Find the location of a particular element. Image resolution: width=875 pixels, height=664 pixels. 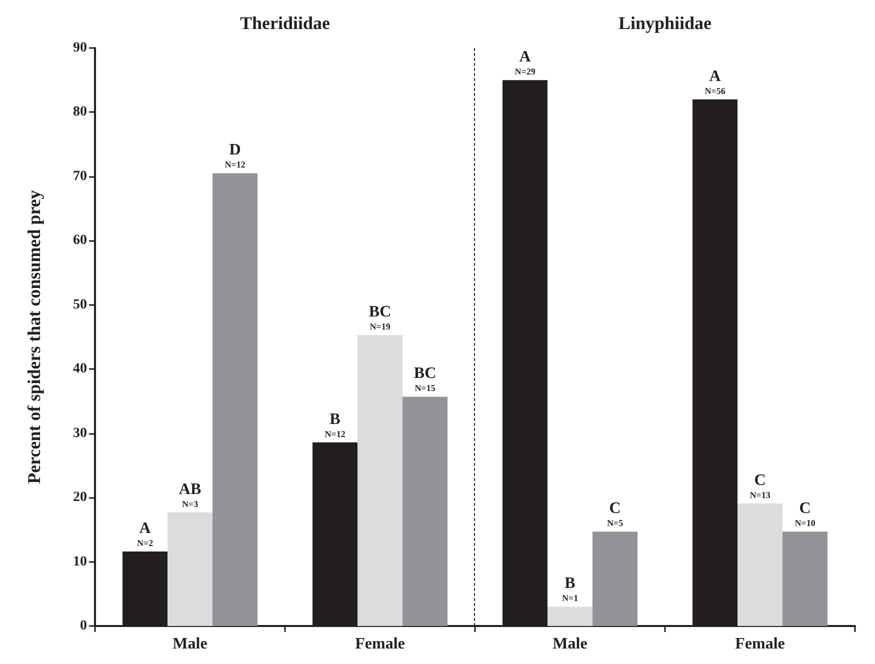

annotation: B N=12 is located at coordinates (335, 424).